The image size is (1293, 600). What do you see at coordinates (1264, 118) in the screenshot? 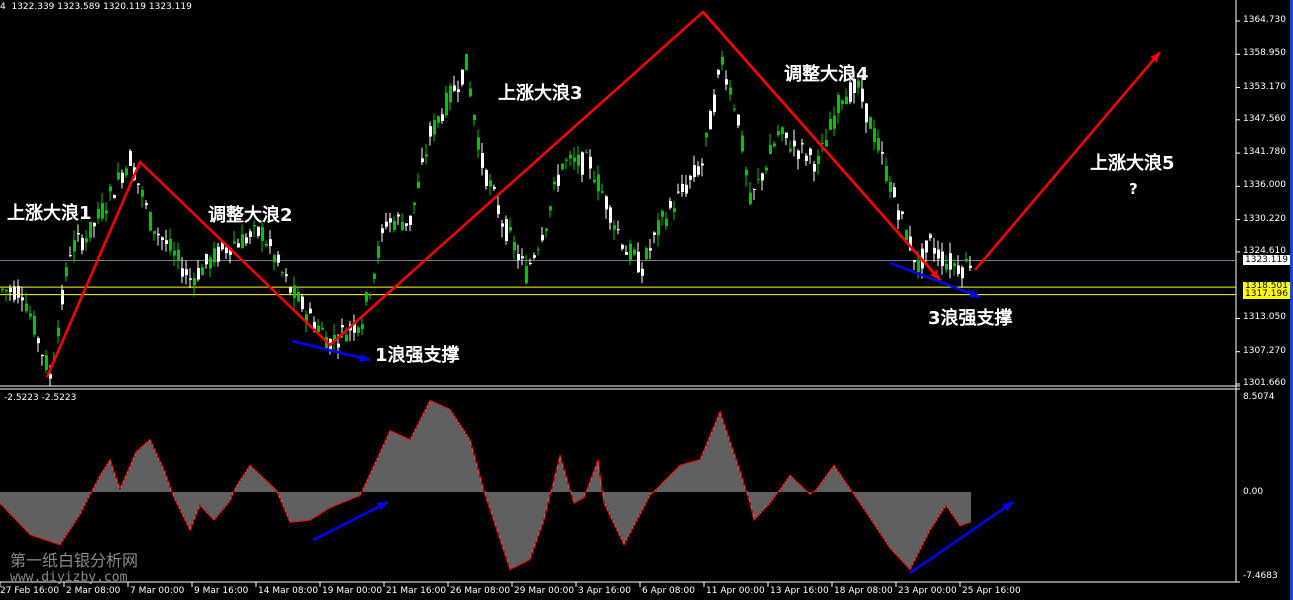
I see `price-axis-label: 1347.560` at bounding box center [1264, 118].